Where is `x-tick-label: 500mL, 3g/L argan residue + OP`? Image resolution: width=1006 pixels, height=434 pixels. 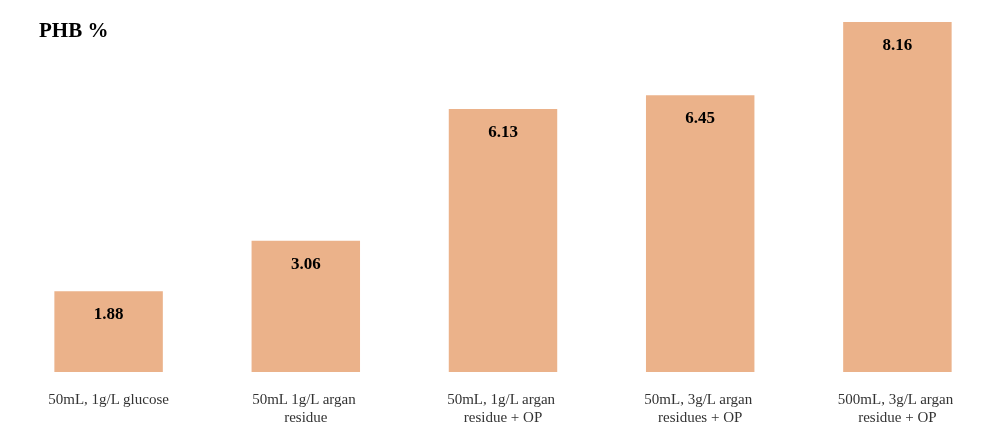 x-tick-label: 500mL, 3g/L argan residue + OP is located at coordinates (897, 408).